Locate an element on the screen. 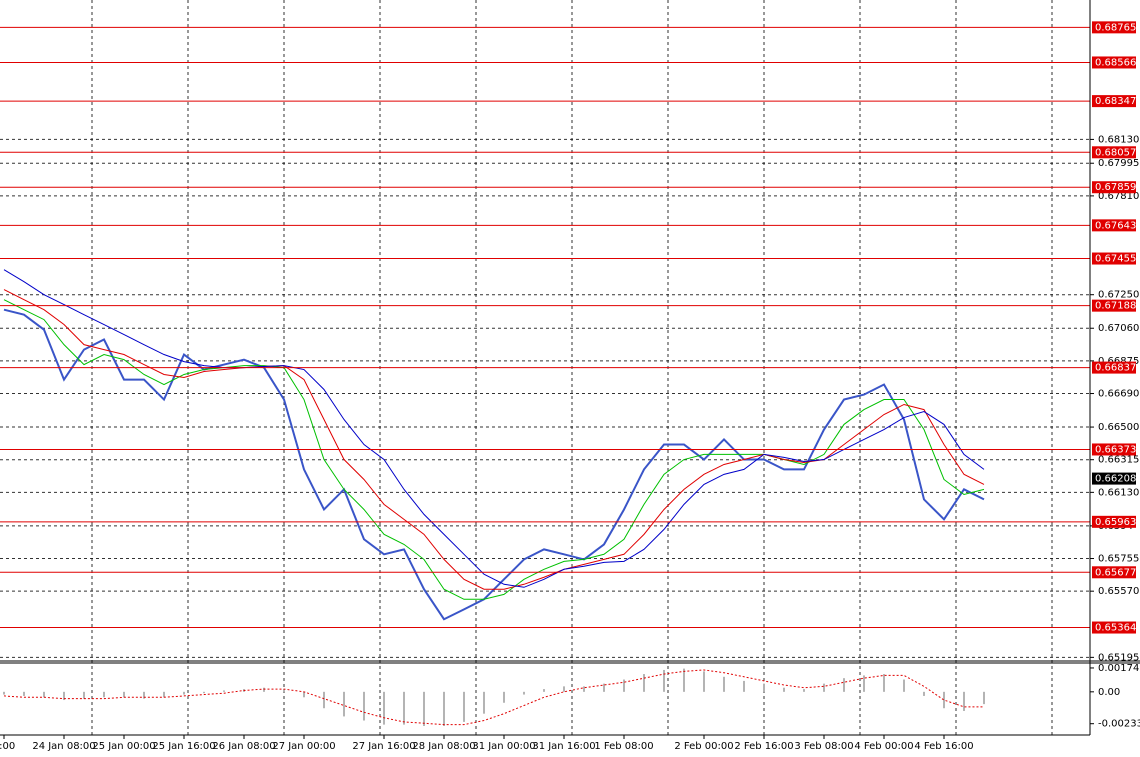 The image size is (1140, 757). x-tick-label: 26 Jan 08:00 is located at coordinates (243, 746).